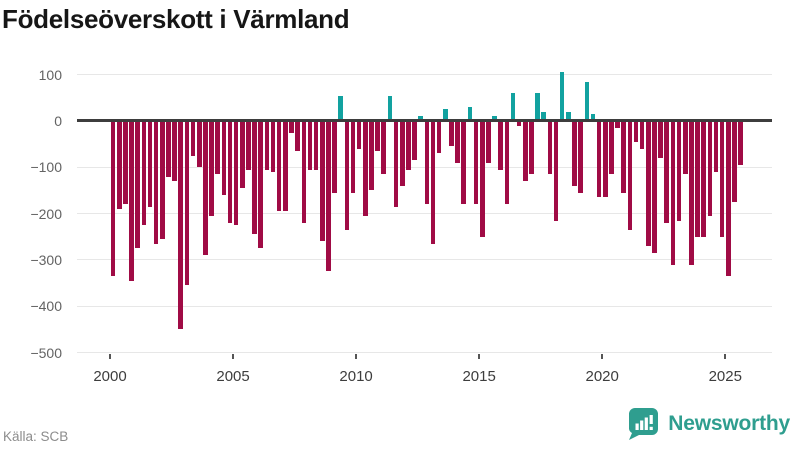 Image resolution: width=800 pixels, height=450 pixels. I want to click on bar-2016-Q4, so click(525, 151).